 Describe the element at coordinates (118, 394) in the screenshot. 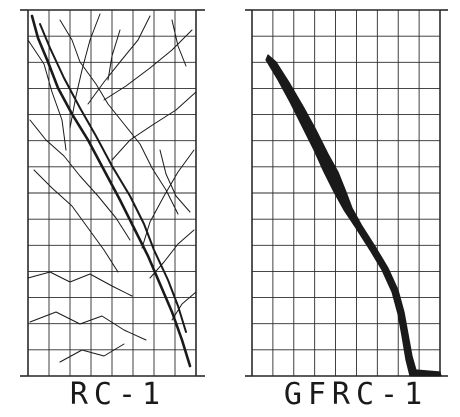

I see `rc-1-caption: RC-1` at that location.